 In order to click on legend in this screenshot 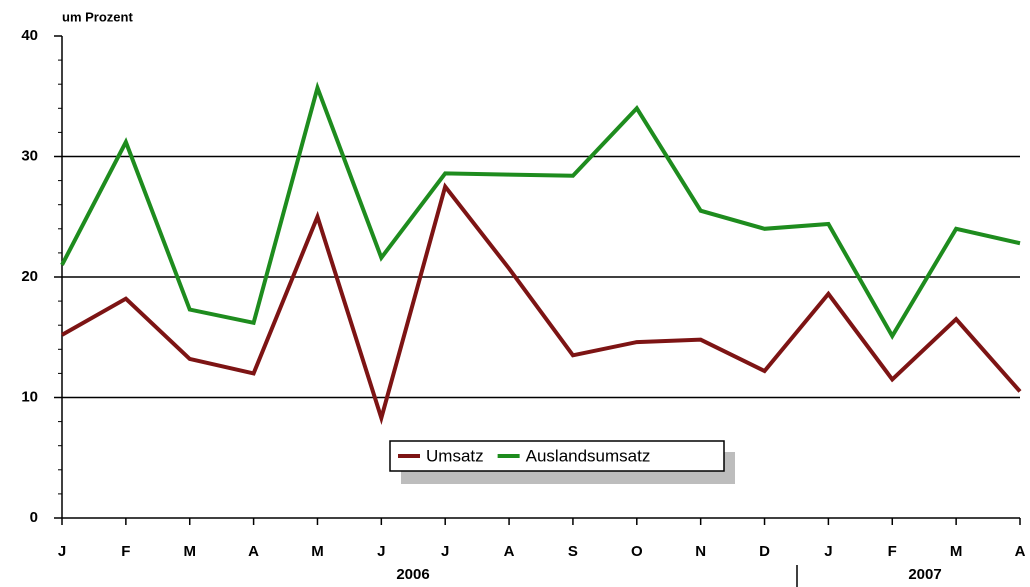, I will do `click(557, 456)`.